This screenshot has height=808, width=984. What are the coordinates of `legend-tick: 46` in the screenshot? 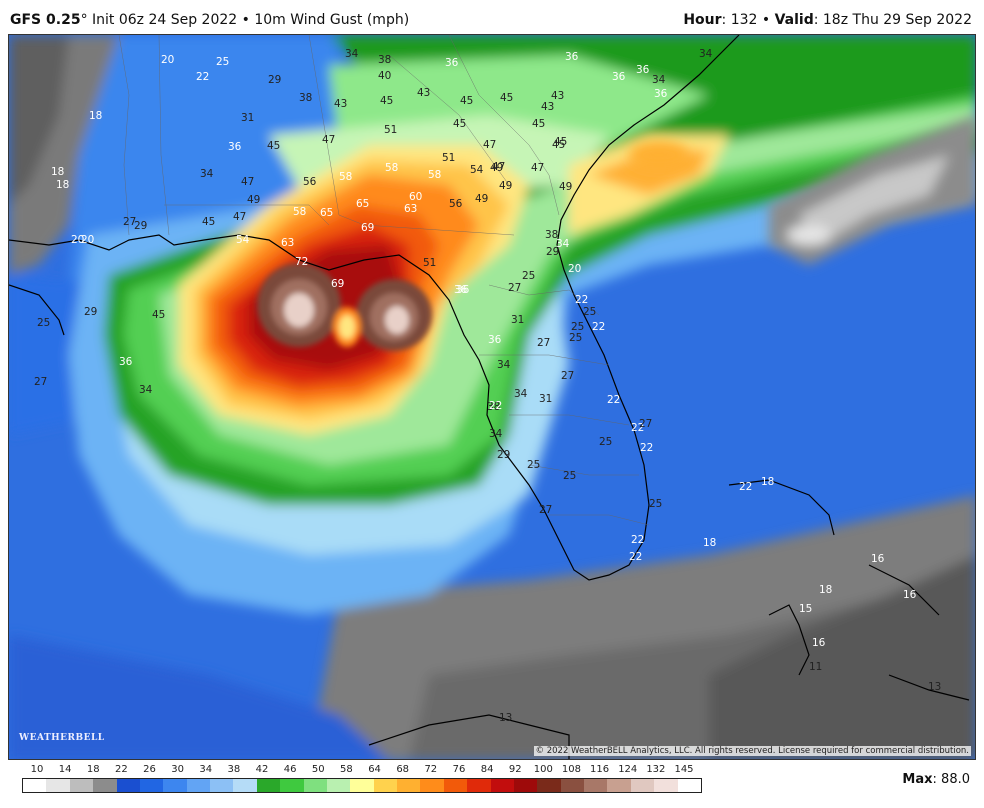 It's located at (290, 769).